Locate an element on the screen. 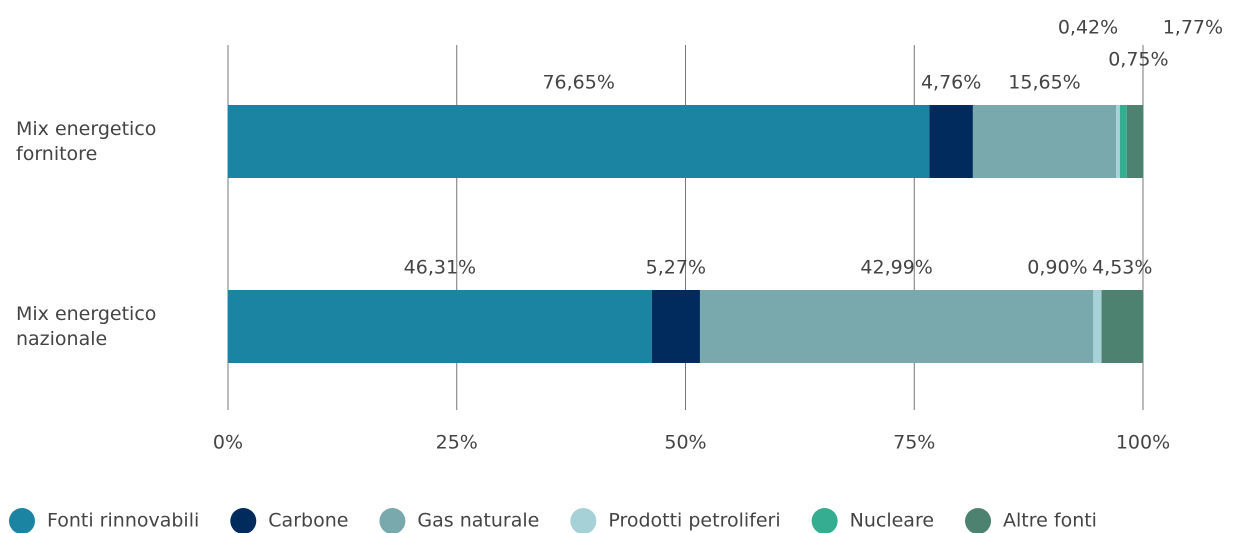 The image size is (1258, 533). value-label: 5,27% is located at coordinates (676, 268).